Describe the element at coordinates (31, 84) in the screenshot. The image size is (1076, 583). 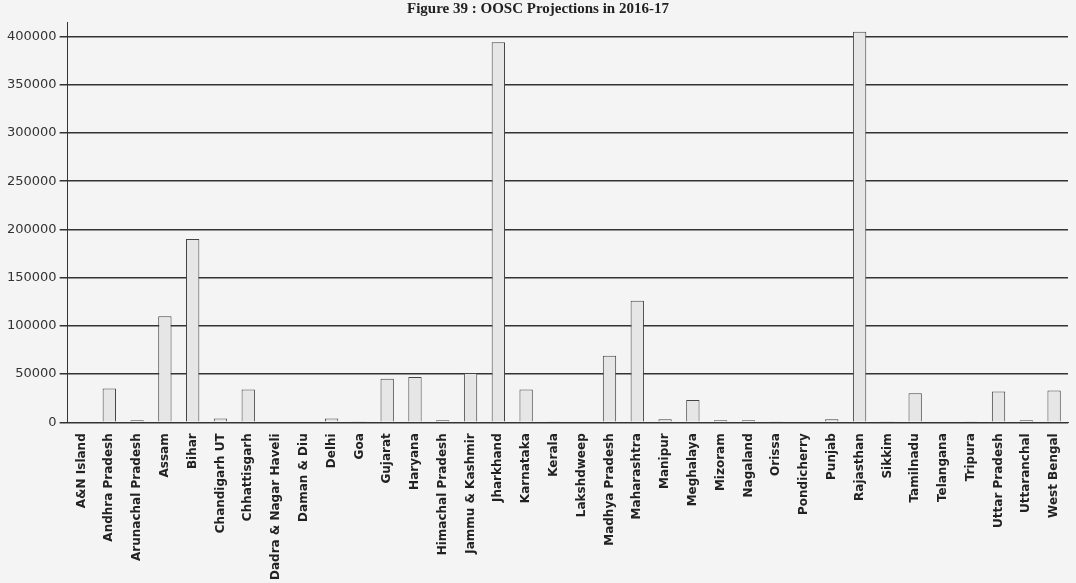
I see `y-tick-label: 350000` at that location.